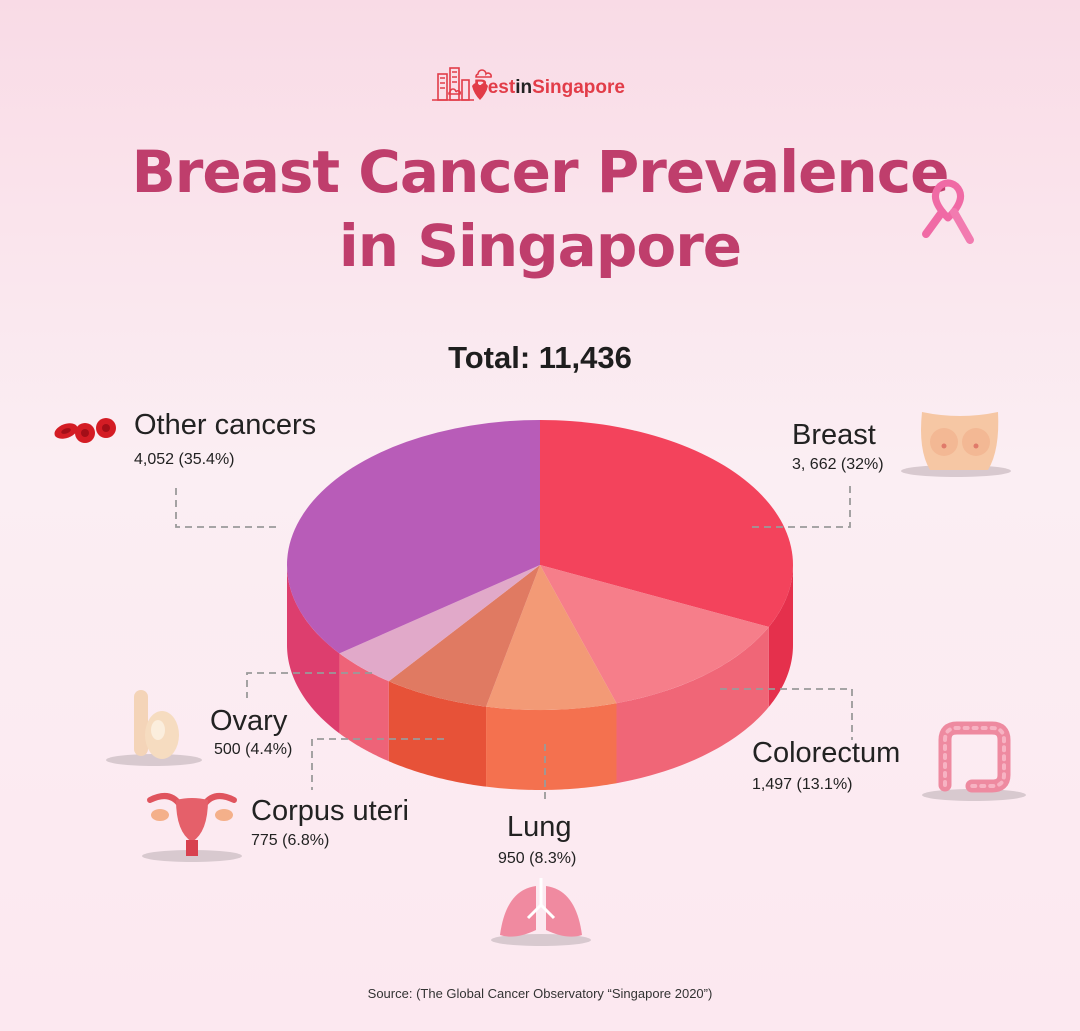  What do you see at coordinates (225, 508) in the screenshot?
I see `leader-line-other` at bounding box center [225, 508].